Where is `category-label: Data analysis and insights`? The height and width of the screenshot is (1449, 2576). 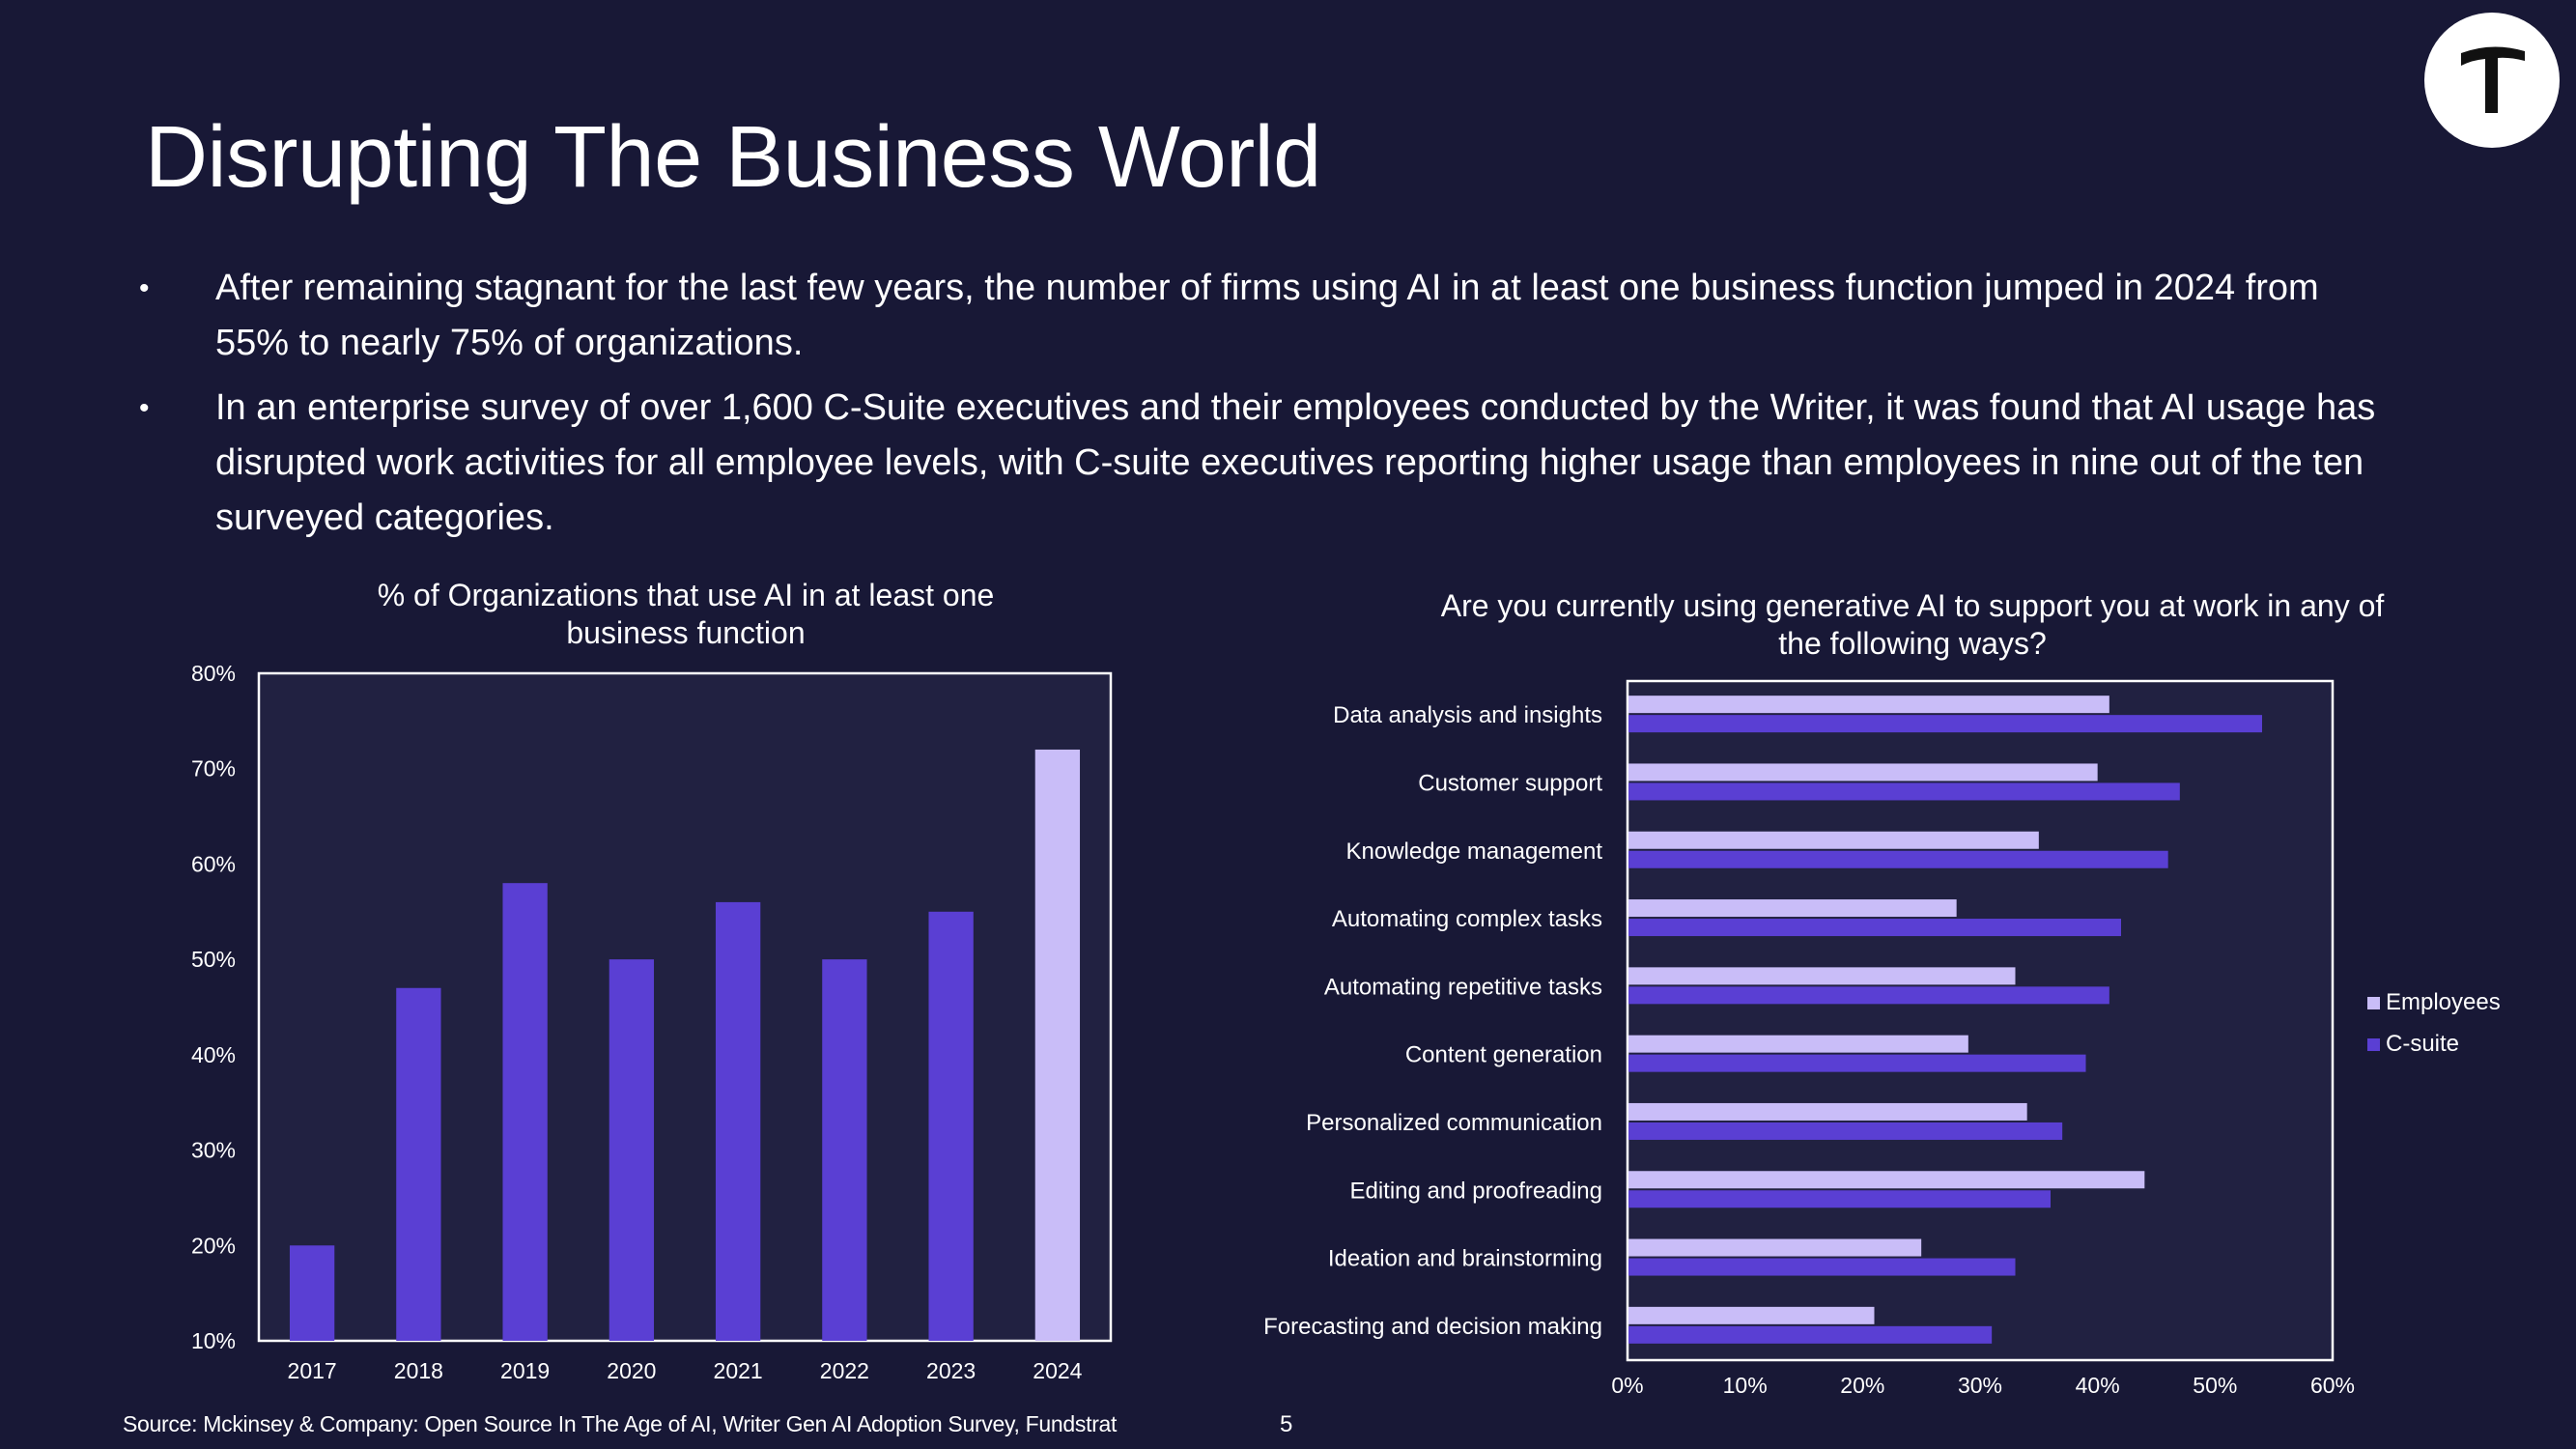 category-label: Data analysis and insights is located at coordinates (1467, 715).